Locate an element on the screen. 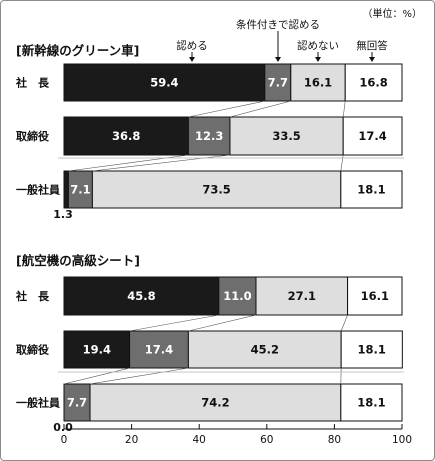  data-label: 19.4 is located at coordinates (97, 350).